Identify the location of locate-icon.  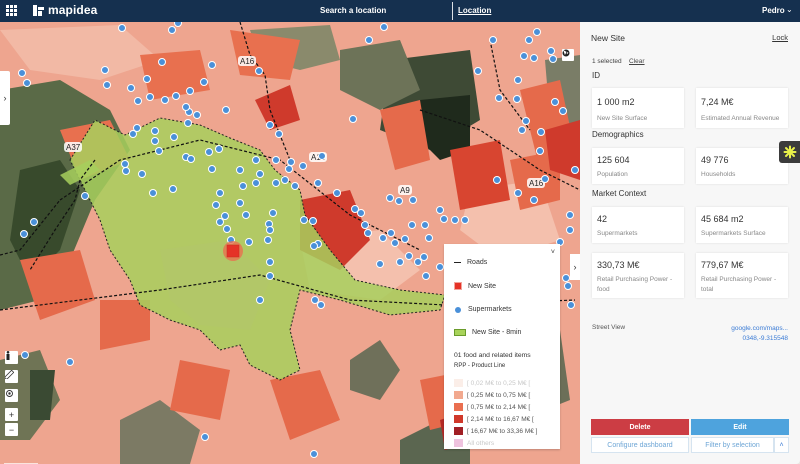
(11, 395).